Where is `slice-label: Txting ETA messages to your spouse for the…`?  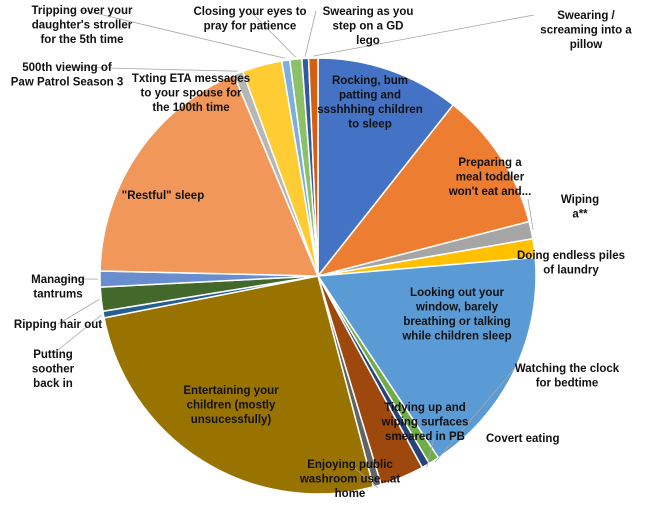
slice-label: Txting ETA messages to your spouse for the… is located at coordinates (191, 93).